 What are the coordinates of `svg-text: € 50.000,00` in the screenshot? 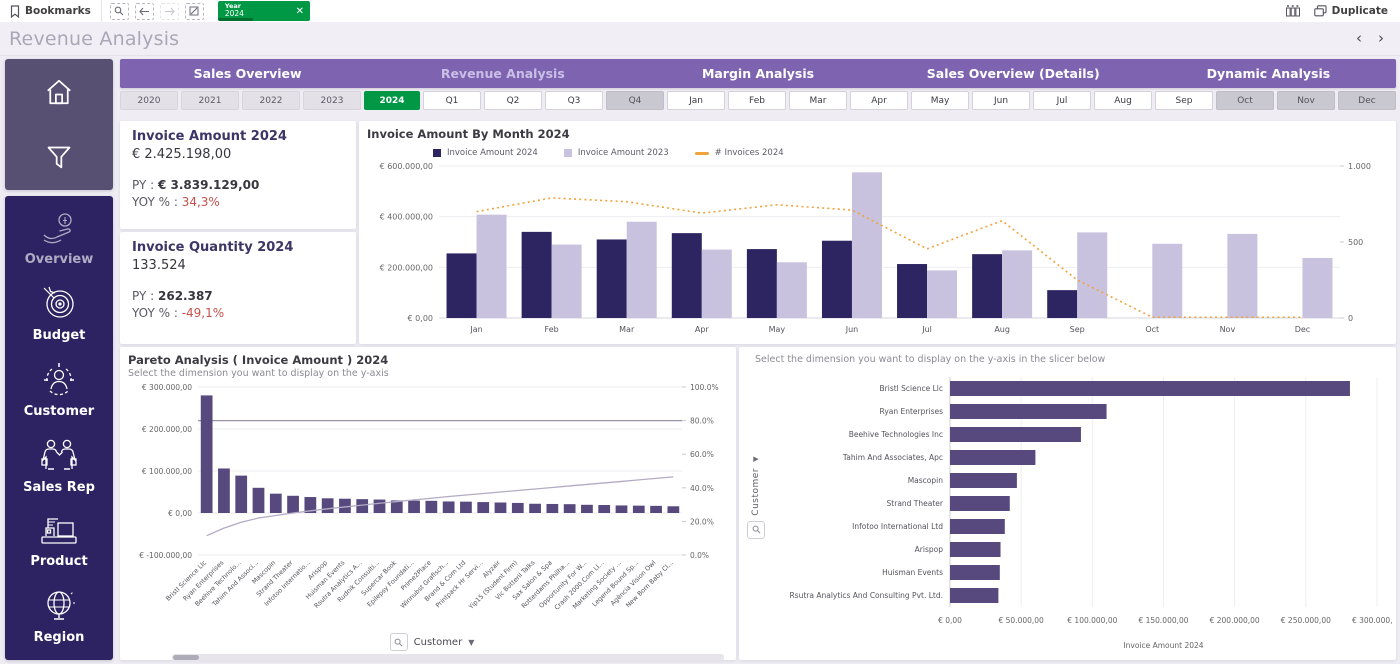 It's located at (1022, 620).